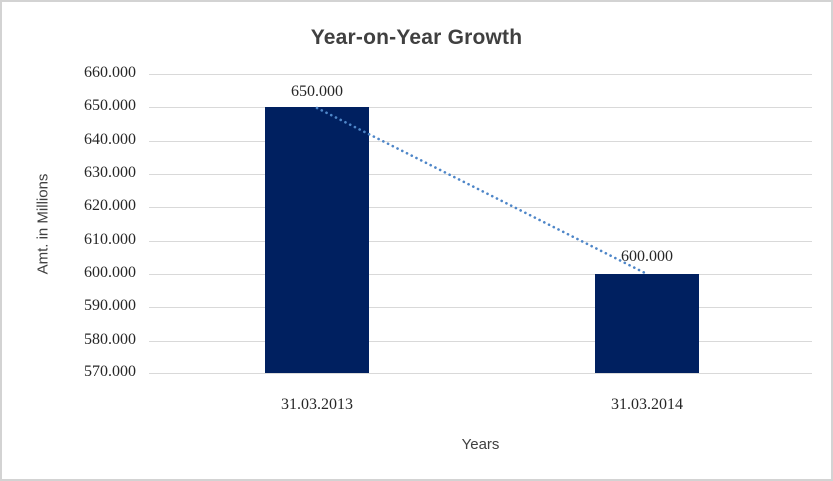  Describe the element at coordinates (317, 91) in the screenshot. I see `bar-value-label: 650.000` at that location.